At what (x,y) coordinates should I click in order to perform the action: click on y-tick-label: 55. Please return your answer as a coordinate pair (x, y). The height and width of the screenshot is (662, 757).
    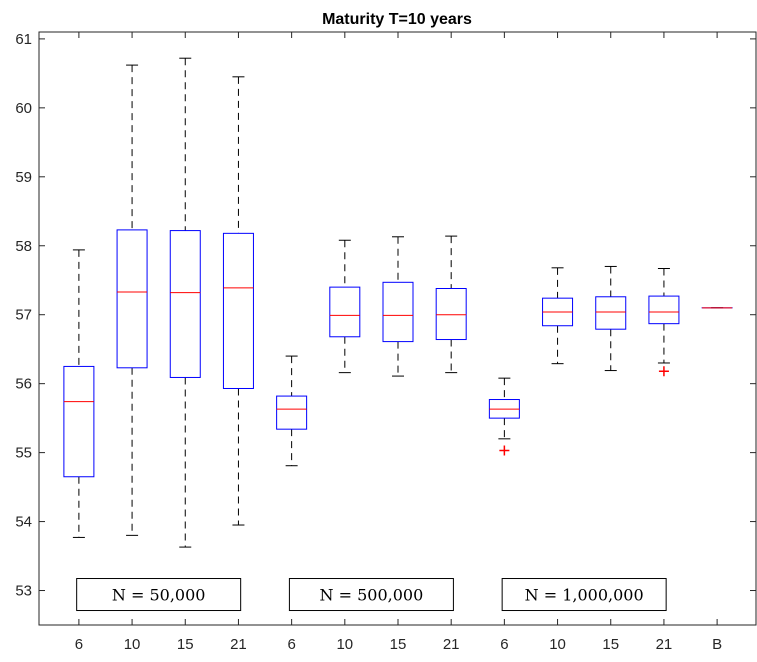
    Looking at the image, I should click on (23, 453).